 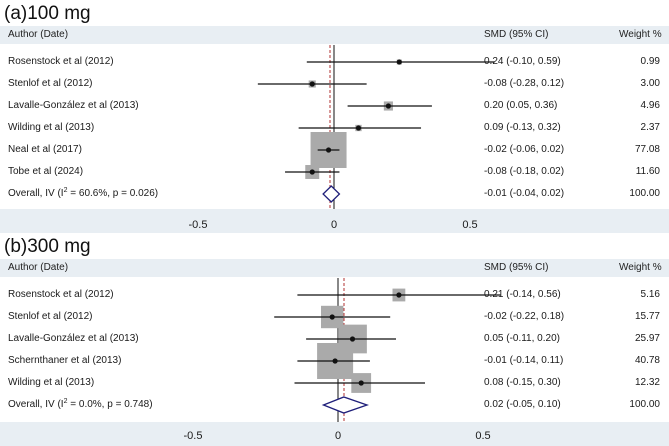 I want to click on study-weight: 4.96, so click(x=650, y=105).